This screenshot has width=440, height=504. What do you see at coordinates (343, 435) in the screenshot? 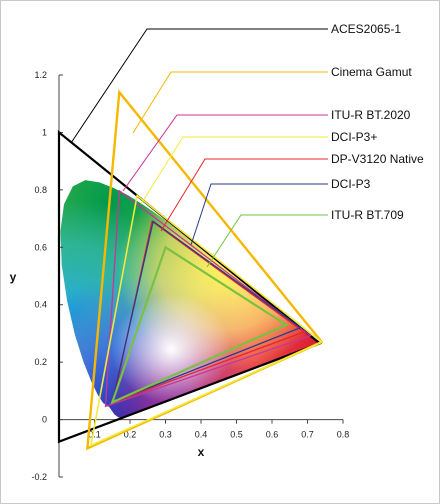
I see `x-tick-label: 0.8` at bounding box center [343, 435].